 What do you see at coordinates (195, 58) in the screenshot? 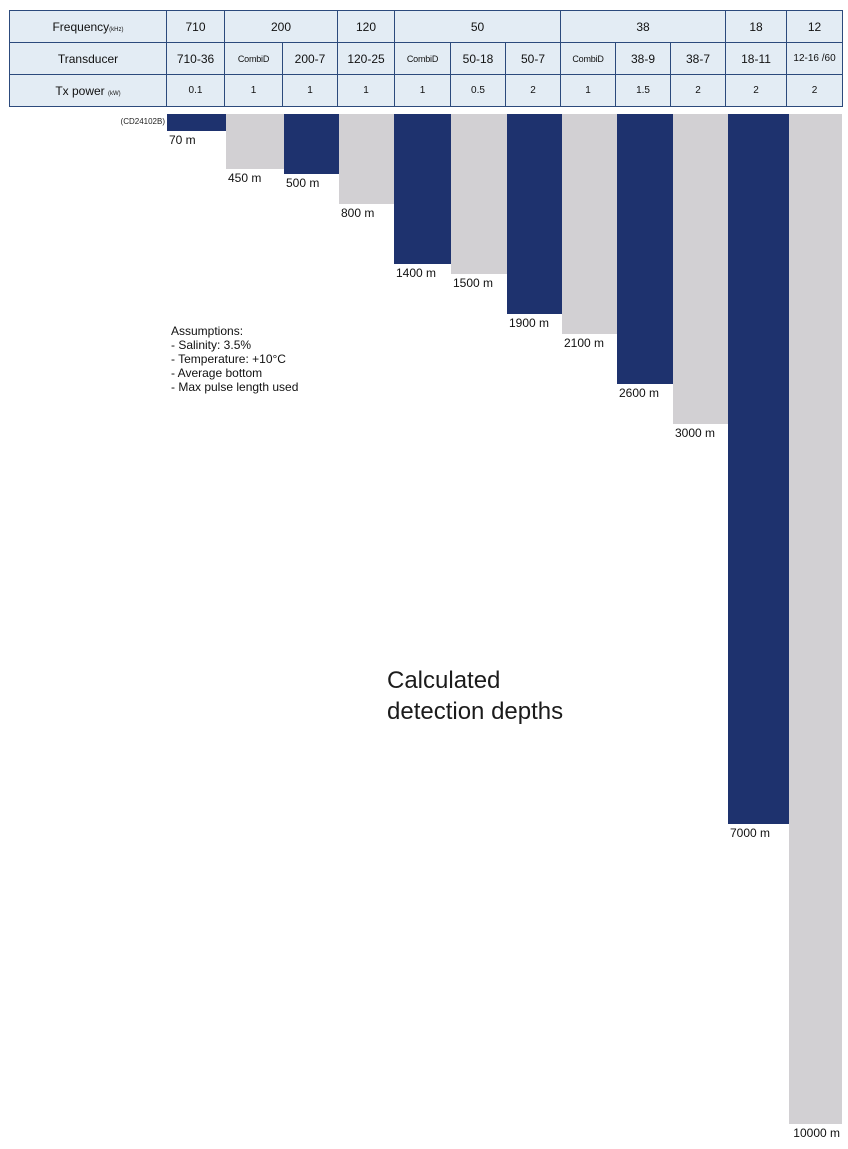
I see `transducer-cell: 710-36` at bounding box center [195, 58].